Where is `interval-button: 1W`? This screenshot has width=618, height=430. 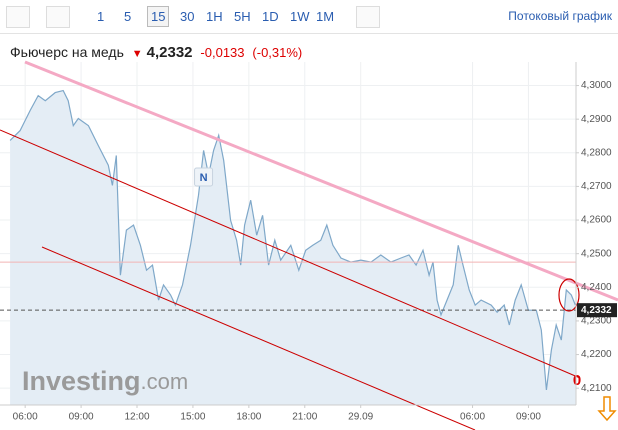 interval-button: 1W is located at coordinates (300, 16).